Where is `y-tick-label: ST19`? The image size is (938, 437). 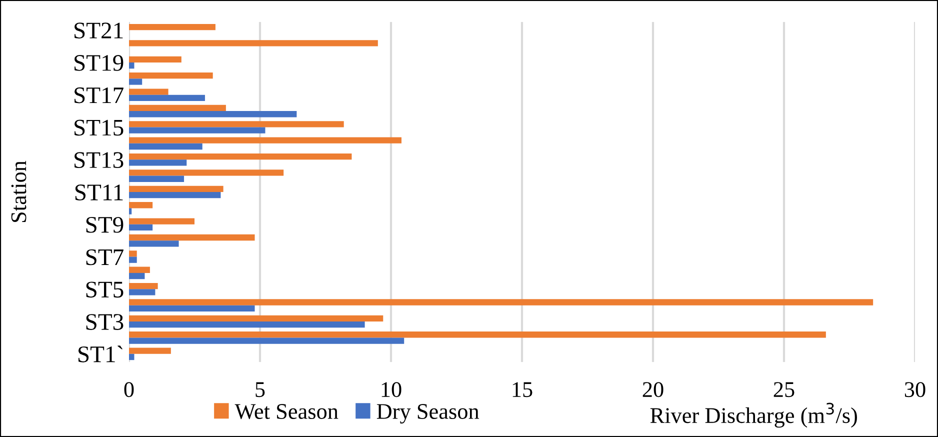 y-tick-label: ST19 is located at coordinates (99, 63).